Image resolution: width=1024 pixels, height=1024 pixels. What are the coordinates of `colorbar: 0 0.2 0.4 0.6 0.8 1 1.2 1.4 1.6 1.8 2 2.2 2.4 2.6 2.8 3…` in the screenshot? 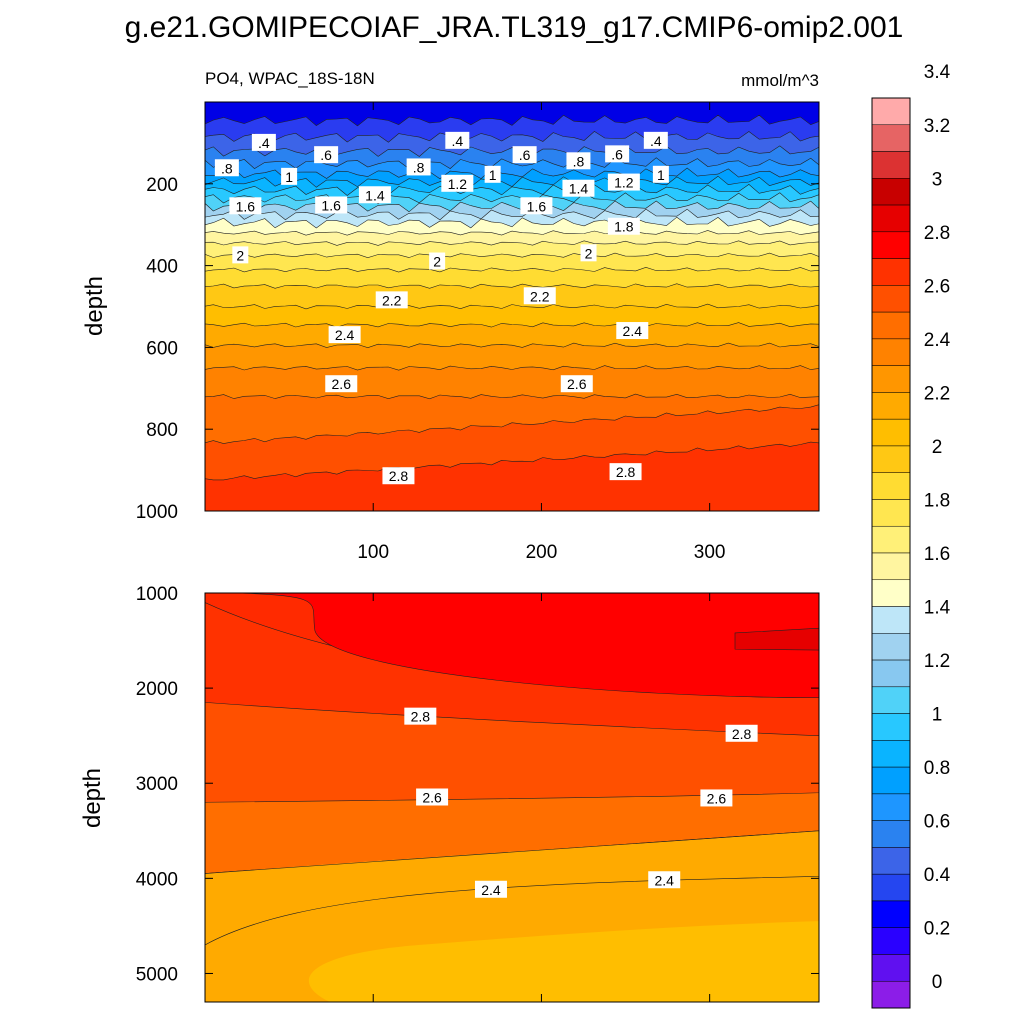 It's located at (911, 535).